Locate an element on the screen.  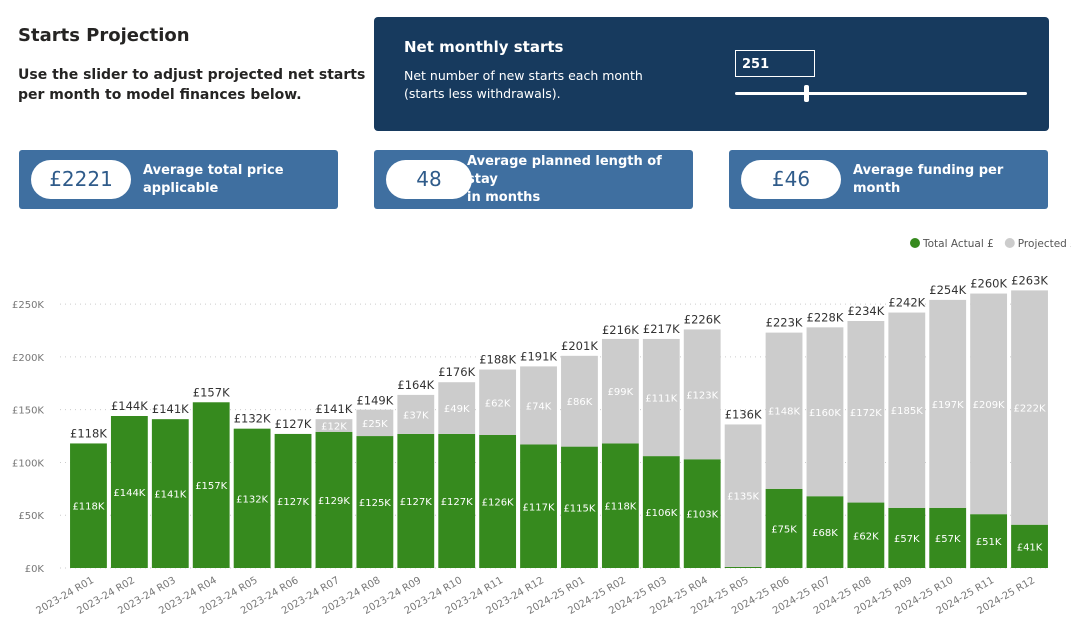
kpi-value: £46 is located at coordinates (791, 179).